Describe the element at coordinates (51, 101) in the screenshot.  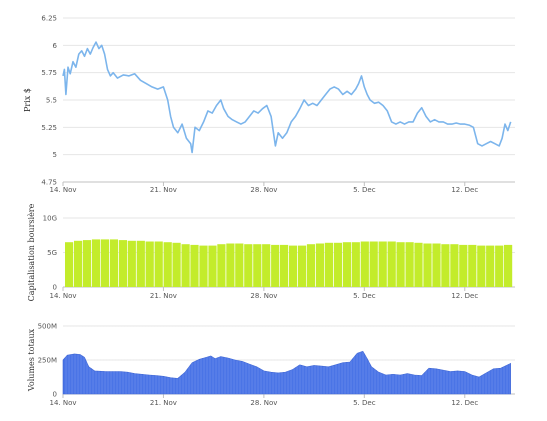
I see `y-tick-label: 5.5` at that location.